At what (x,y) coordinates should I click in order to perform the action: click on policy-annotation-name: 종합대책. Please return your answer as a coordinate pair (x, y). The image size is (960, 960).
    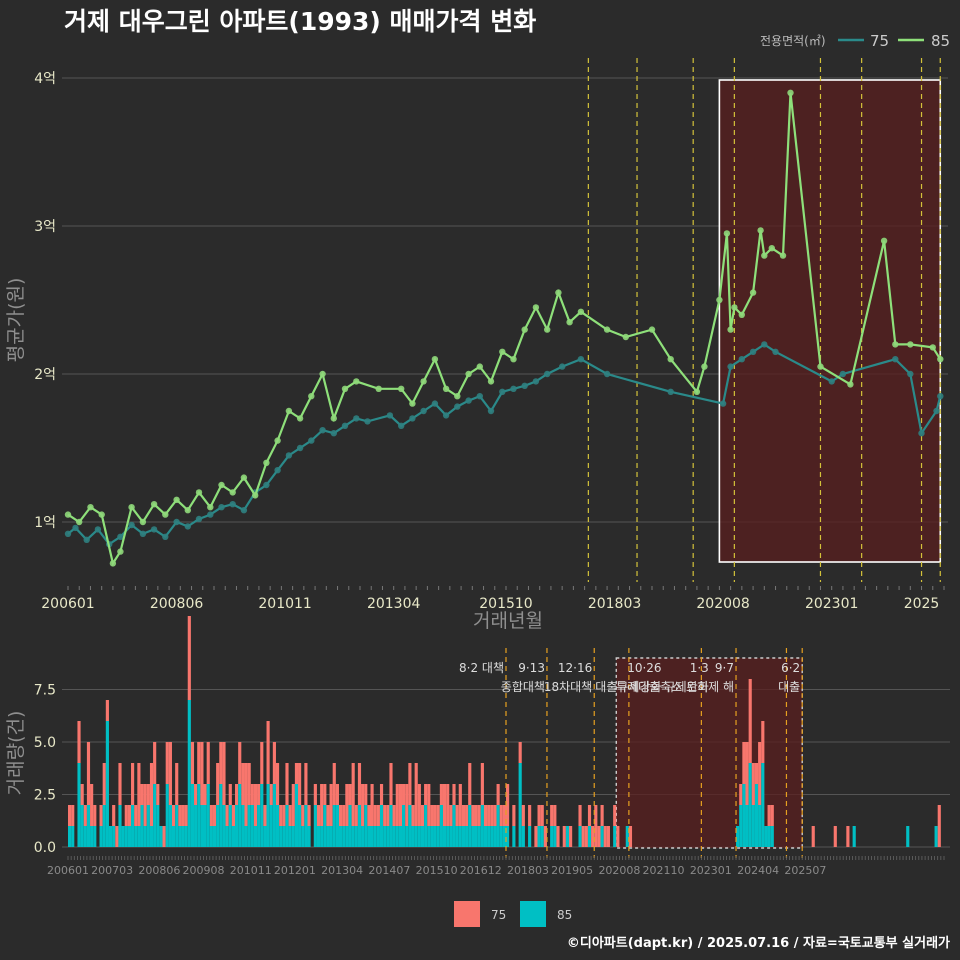
    Looking at the image, I should click on (523, 686).